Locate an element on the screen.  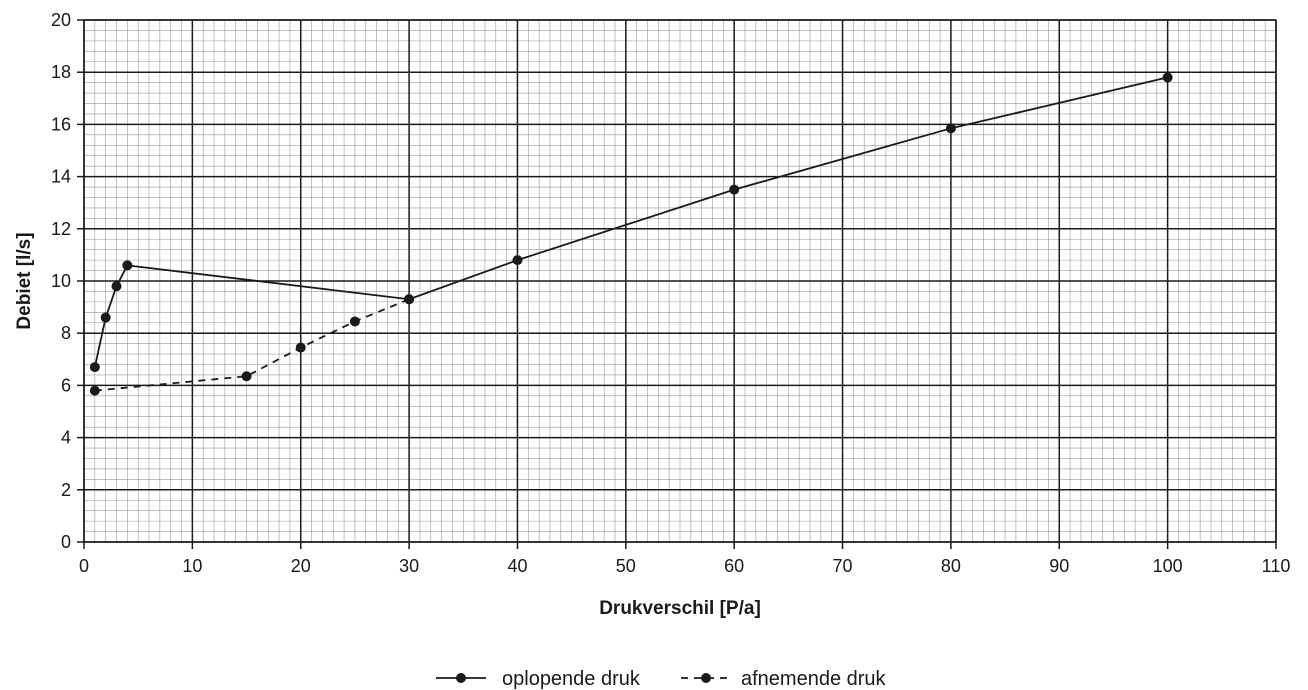
legend: oplopende druk afnemende druk is located at coordinates (661, 679).